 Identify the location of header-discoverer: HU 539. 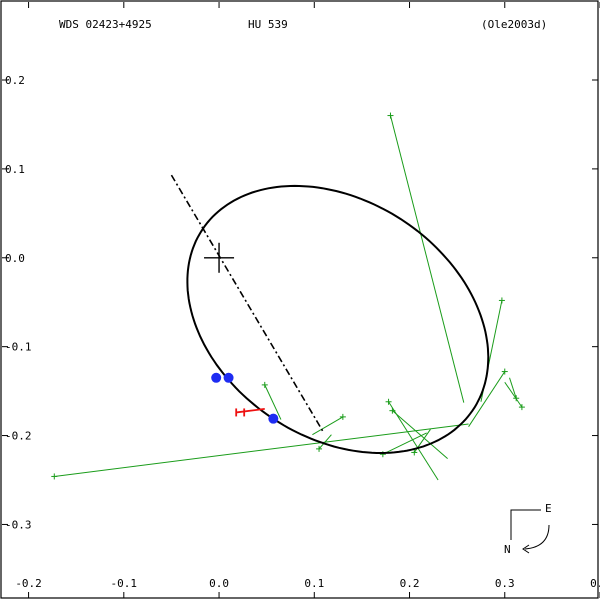
(268, 24).